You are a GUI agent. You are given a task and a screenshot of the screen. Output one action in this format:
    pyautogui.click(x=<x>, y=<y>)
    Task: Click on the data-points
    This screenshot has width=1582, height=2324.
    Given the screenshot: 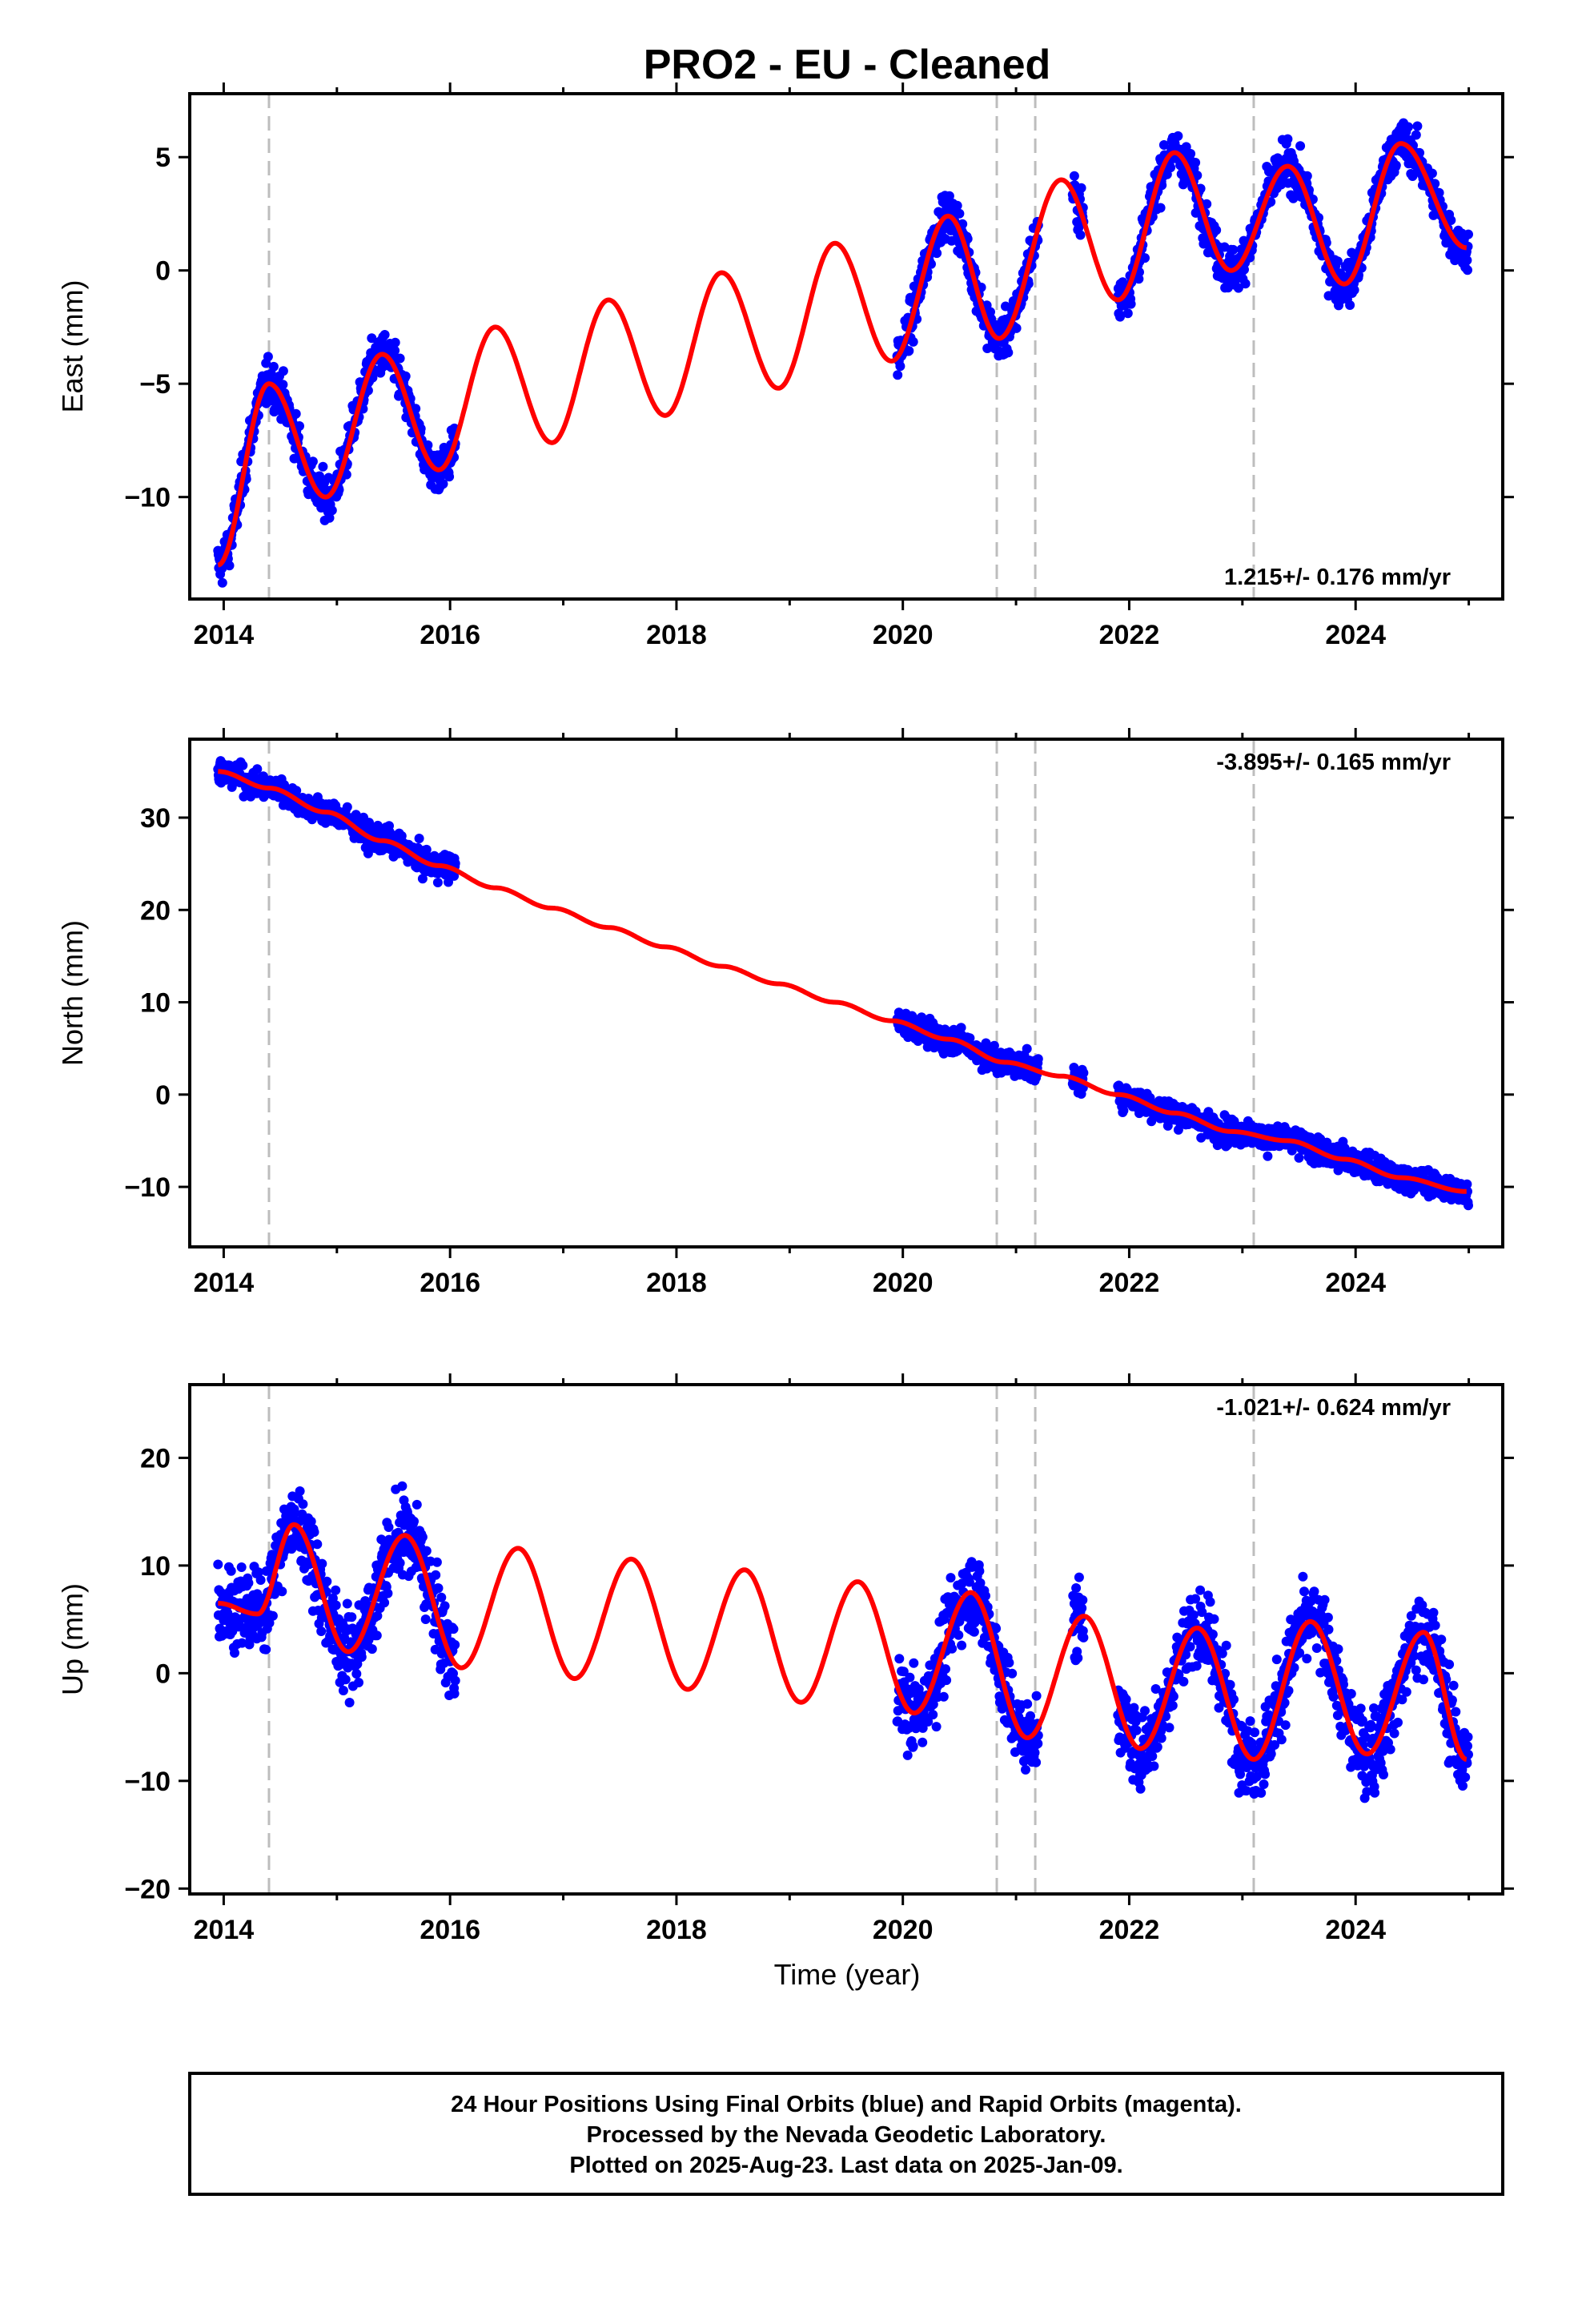 What is the action you would take?
    pyautogui.click(x=843, y=1642)
    